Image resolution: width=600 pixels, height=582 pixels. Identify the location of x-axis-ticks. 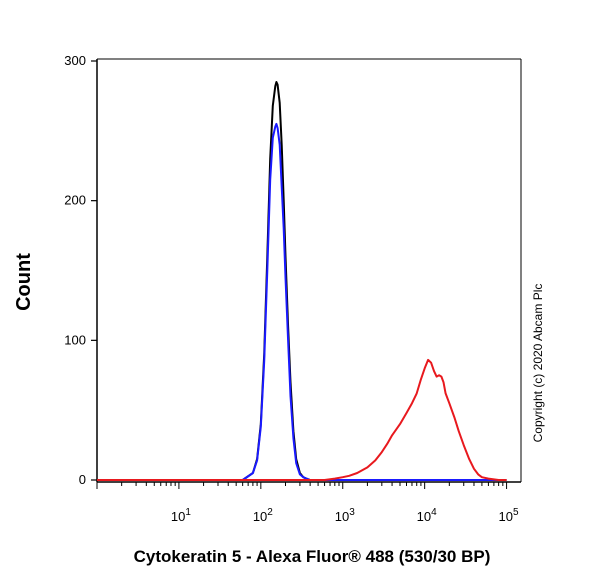
(302, 485).